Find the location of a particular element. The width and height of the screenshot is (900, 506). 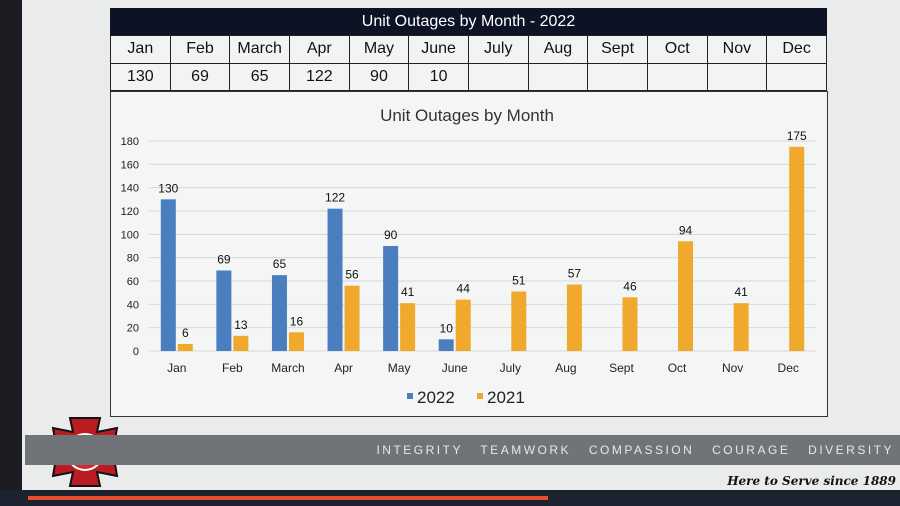

x-tick-label: Dec is located at coordinates (788, 368).